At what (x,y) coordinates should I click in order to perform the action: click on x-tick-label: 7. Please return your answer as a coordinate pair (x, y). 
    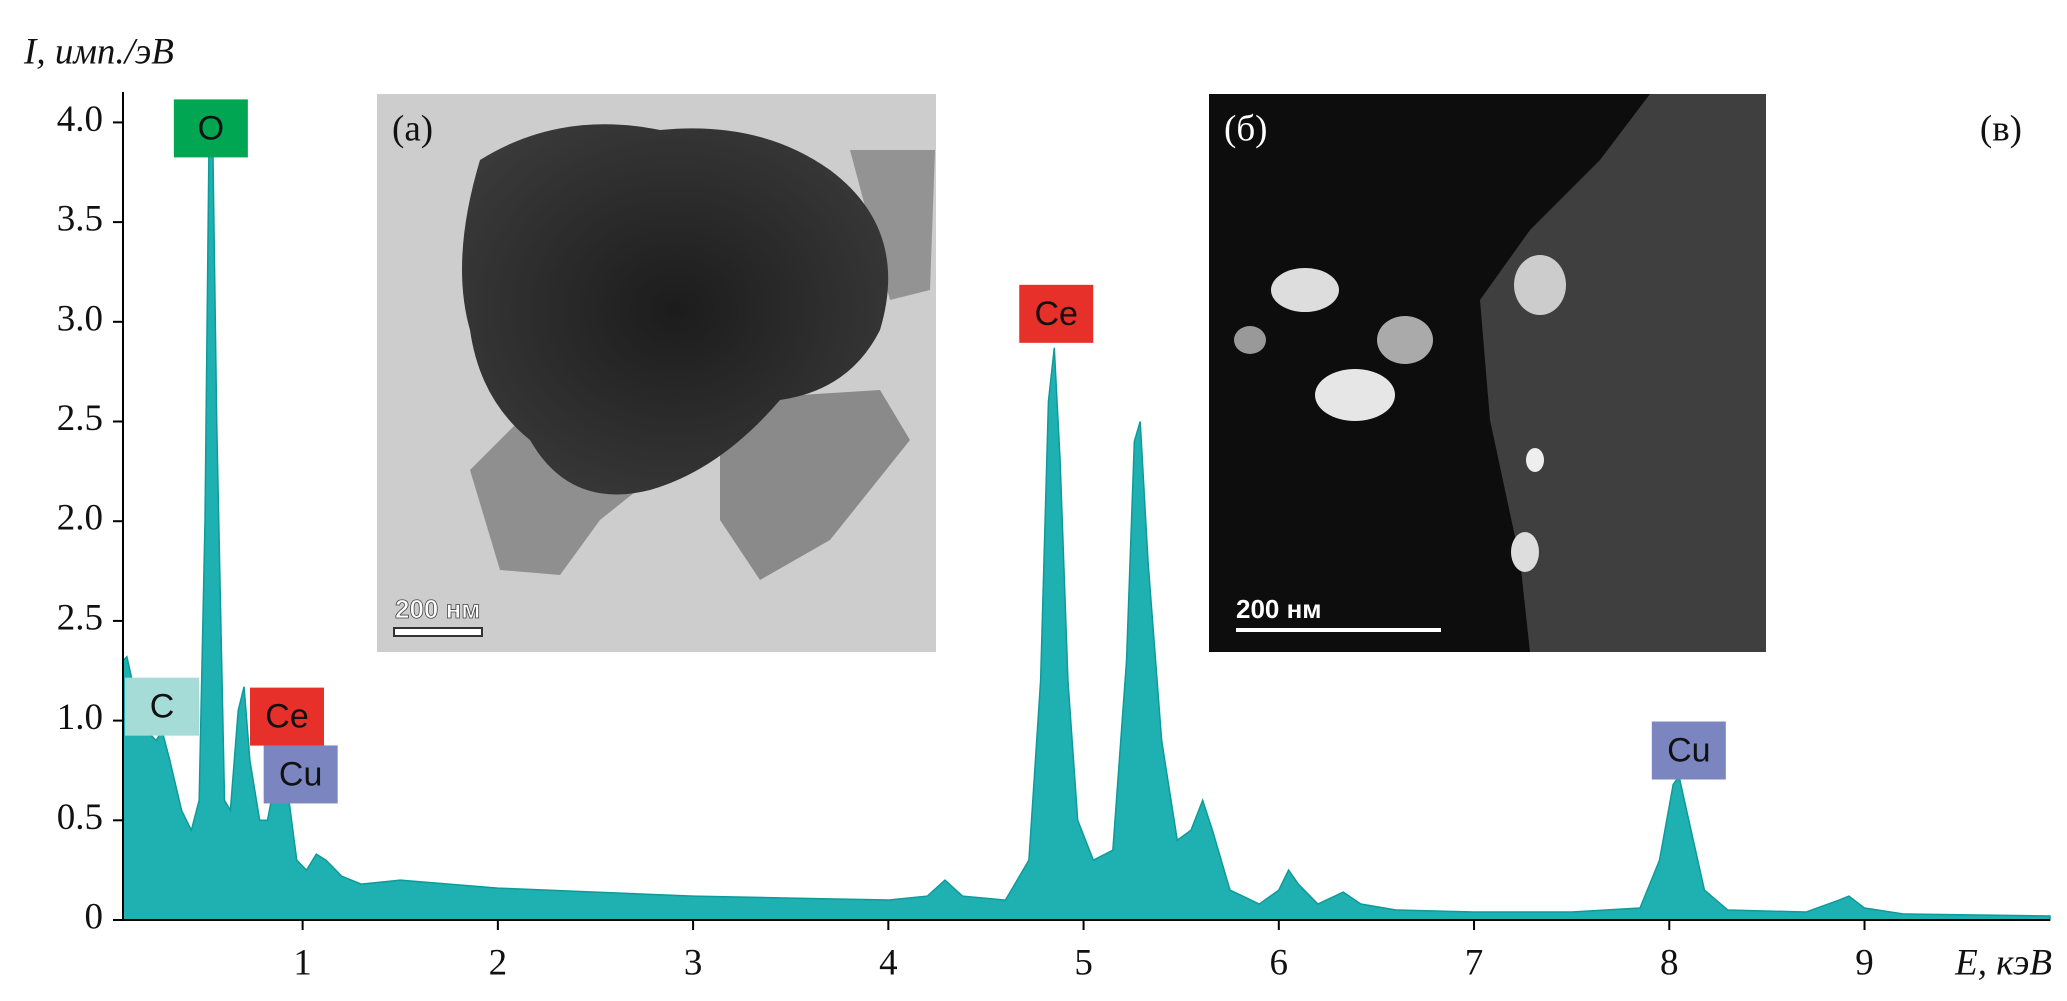
    Looking at the image, I should click on (1474, 962).